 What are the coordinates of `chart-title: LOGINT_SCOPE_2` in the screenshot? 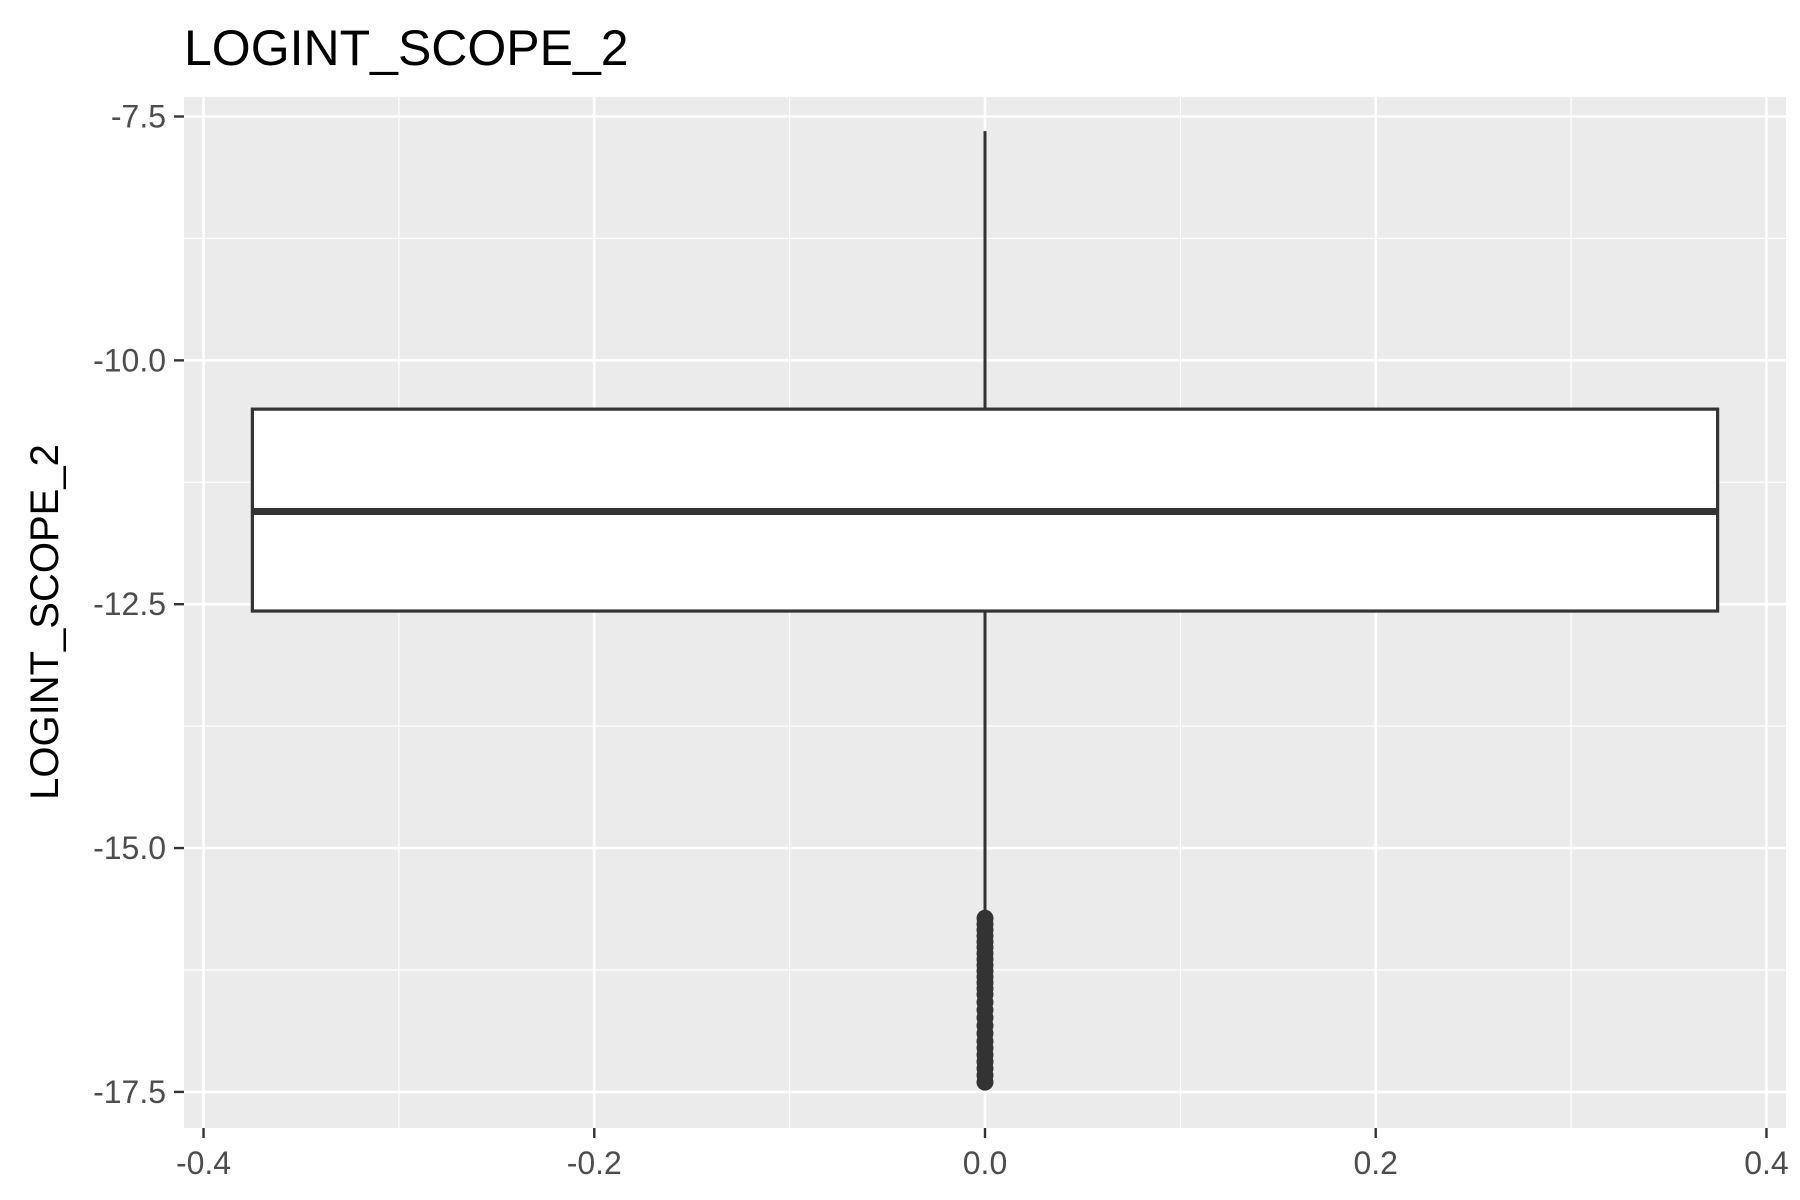 It's located at (406, 48).